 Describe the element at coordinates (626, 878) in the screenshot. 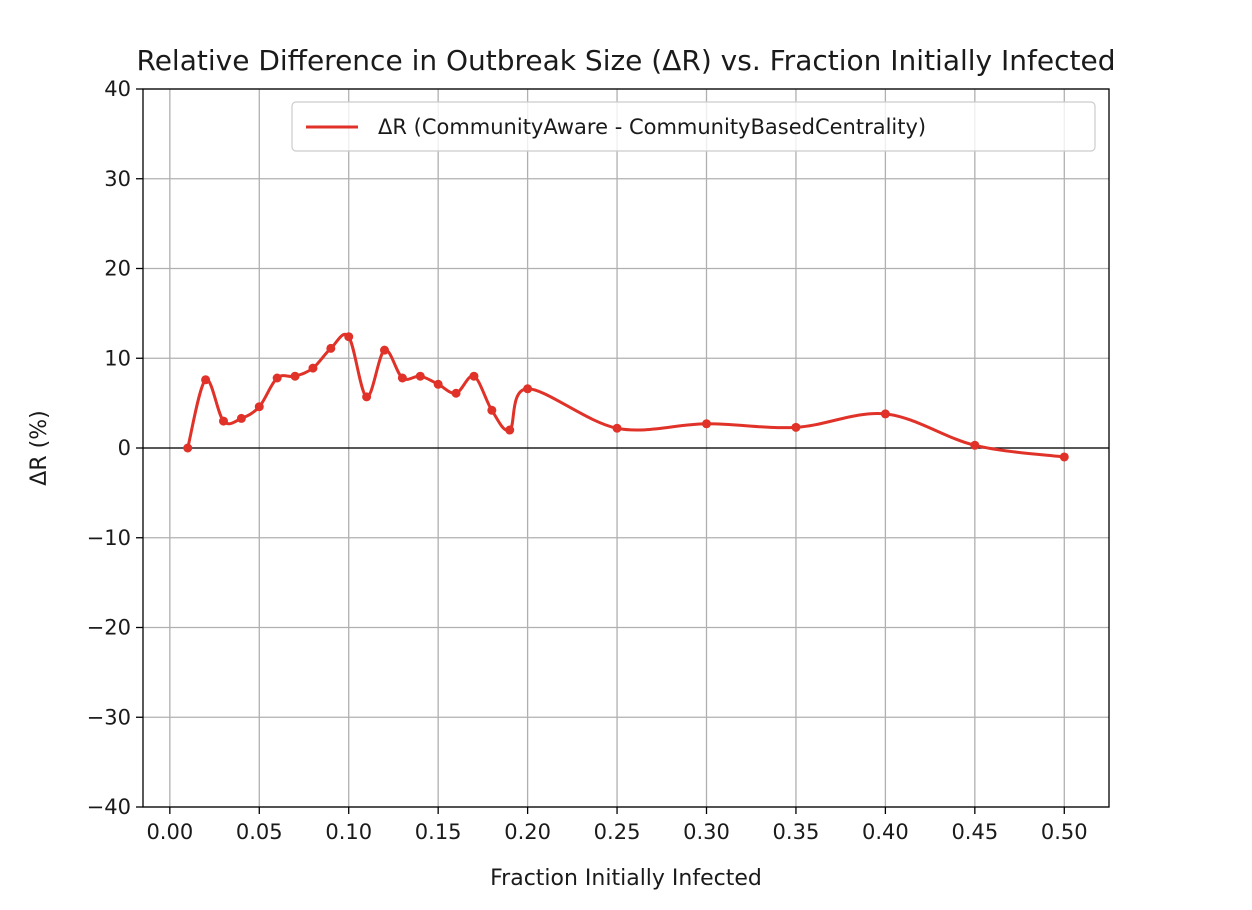

I see `x-axis-label: Fraction Initially Infected` at that location.